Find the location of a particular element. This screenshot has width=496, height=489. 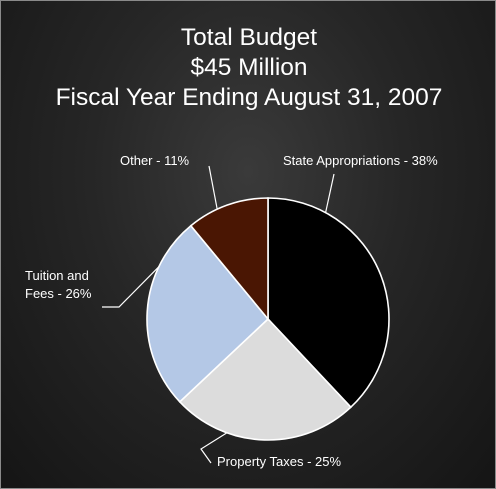

leader-tuition-and-fees is located at coordinates (131, 287).